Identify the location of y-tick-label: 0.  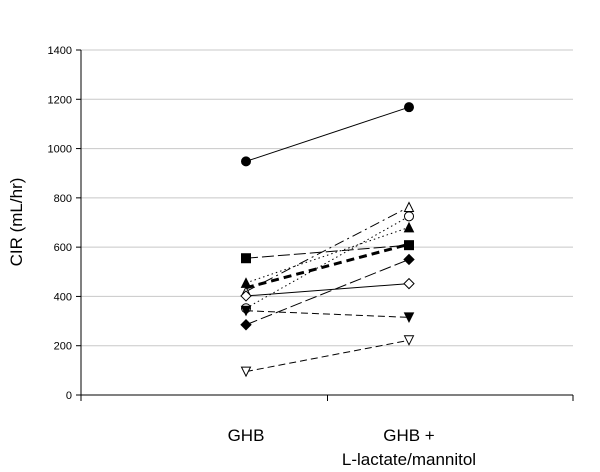
(69, 396).